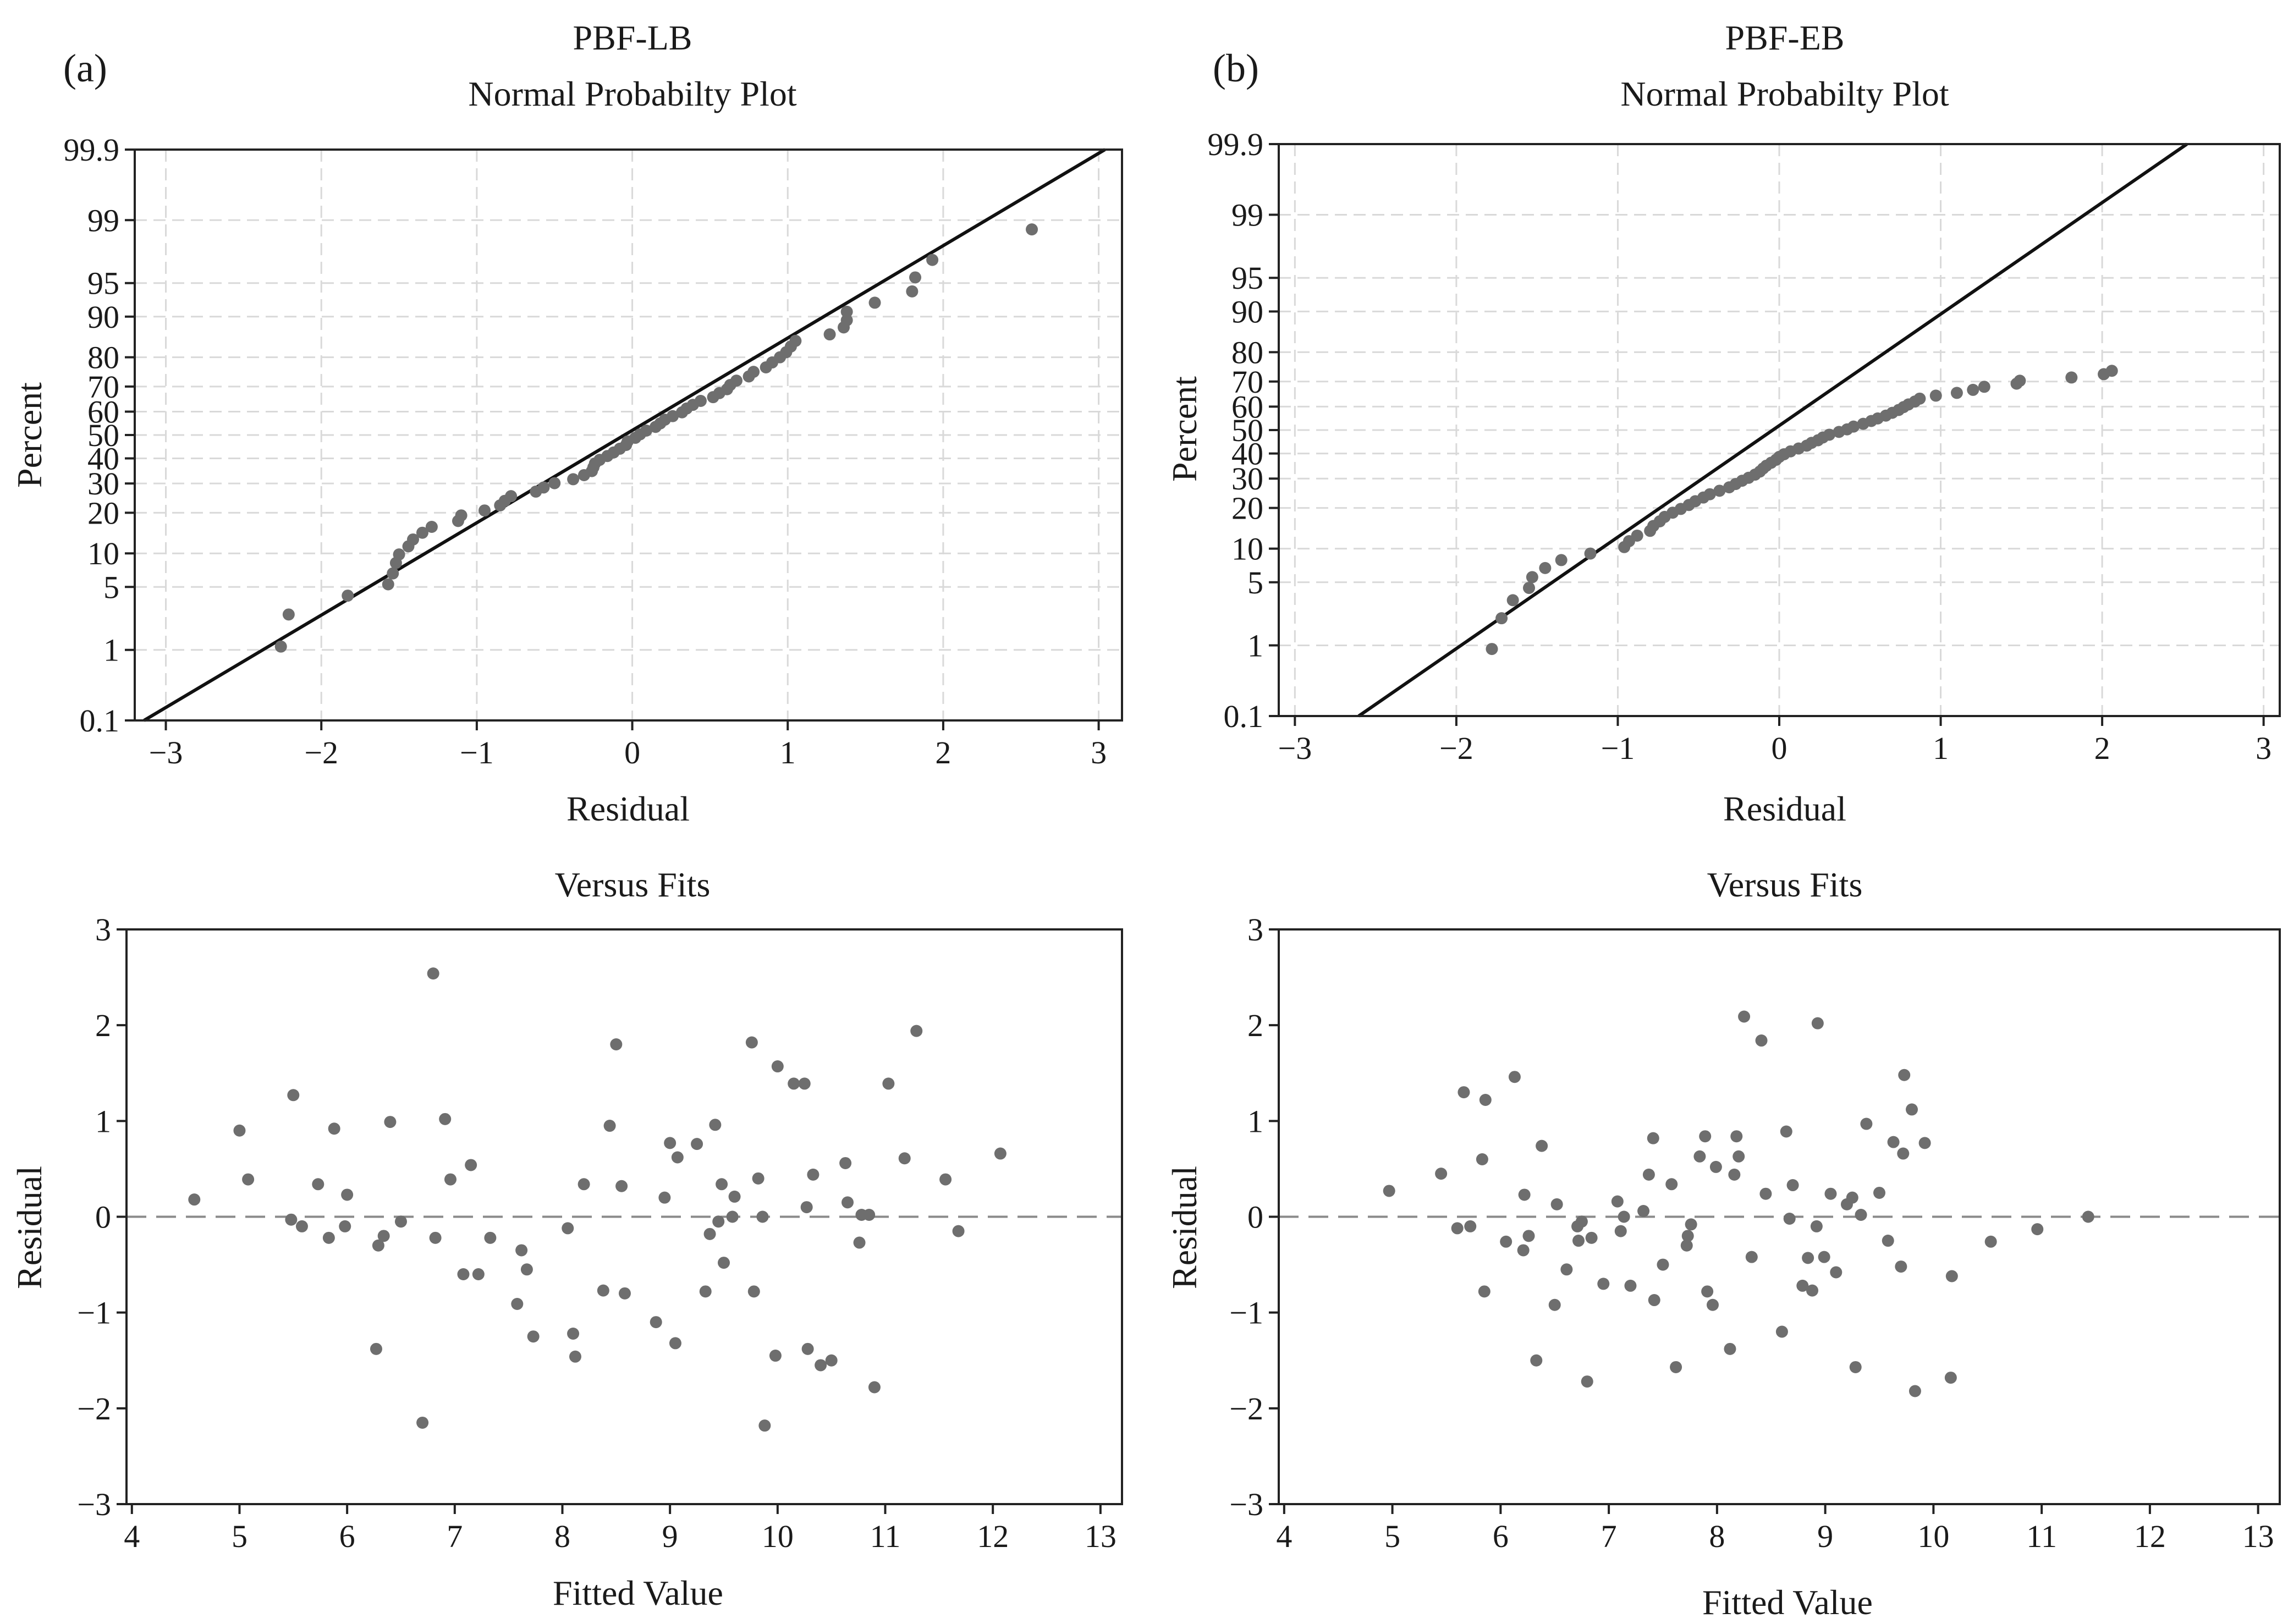 The height and width of the screenshot is (1624, 2288). I want to click on x-axis-label: Residual, so click(628, 808).